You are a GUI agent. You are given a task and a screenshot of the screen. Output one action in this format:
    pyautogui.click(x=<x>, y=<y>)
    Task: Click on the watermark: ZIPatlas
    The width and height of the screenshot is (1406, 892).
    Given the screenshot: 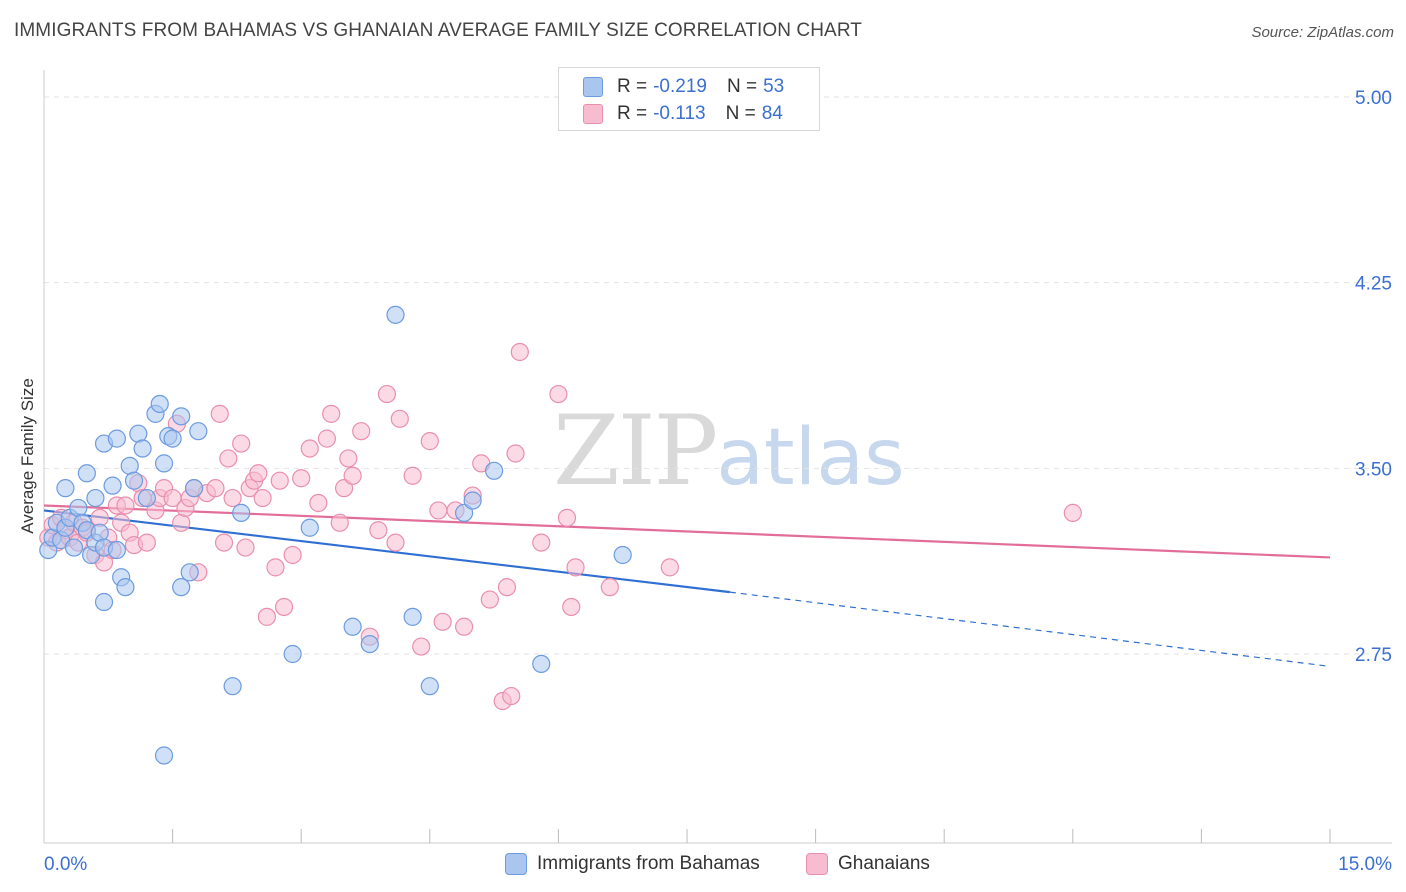 What is the action you would take?
    pyautogui.click(x=729, y=451)
    